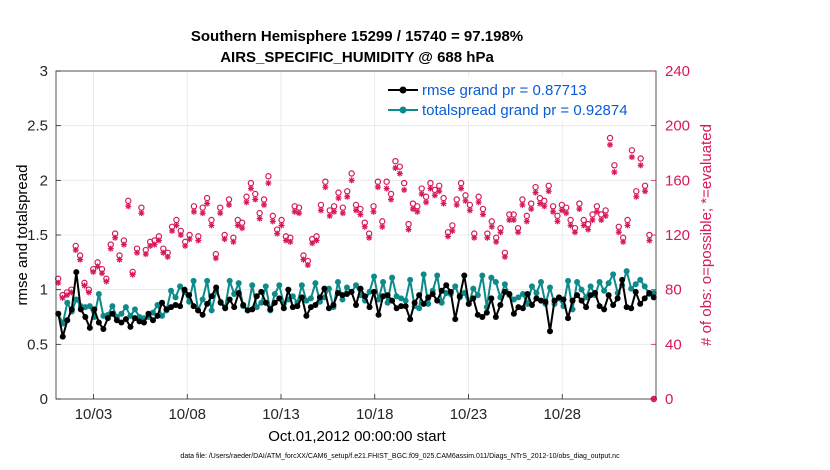  I want to click on x-tick-label: 10/08, so click(187, 414).